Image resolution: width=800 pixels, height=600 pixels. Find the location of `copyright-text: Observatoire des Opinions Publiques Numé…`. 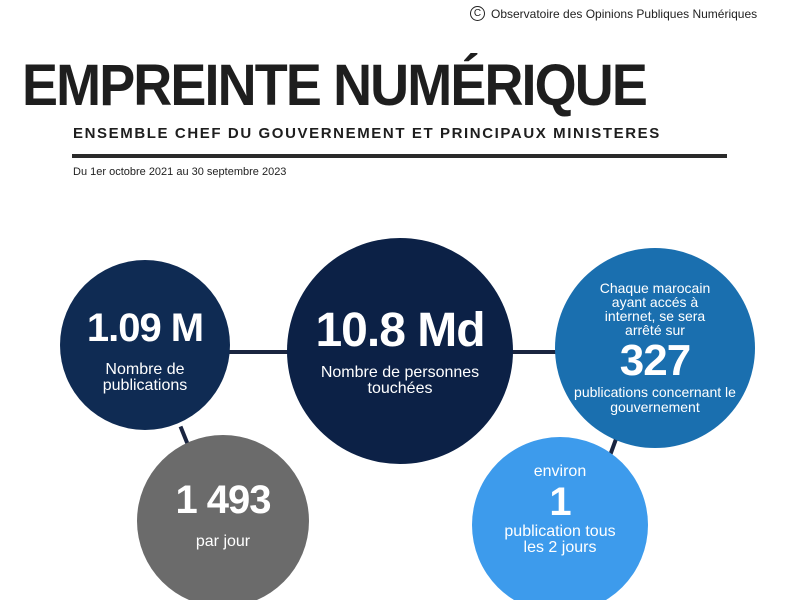

copyright-text: Observatoire des Opinions Publiques Numé… is located at coordinates (624, 13).